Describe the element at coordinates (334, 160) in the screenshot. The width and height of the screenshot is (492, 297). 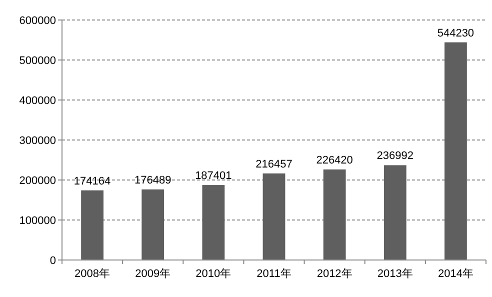
I see `data-label: 226420` at that location.